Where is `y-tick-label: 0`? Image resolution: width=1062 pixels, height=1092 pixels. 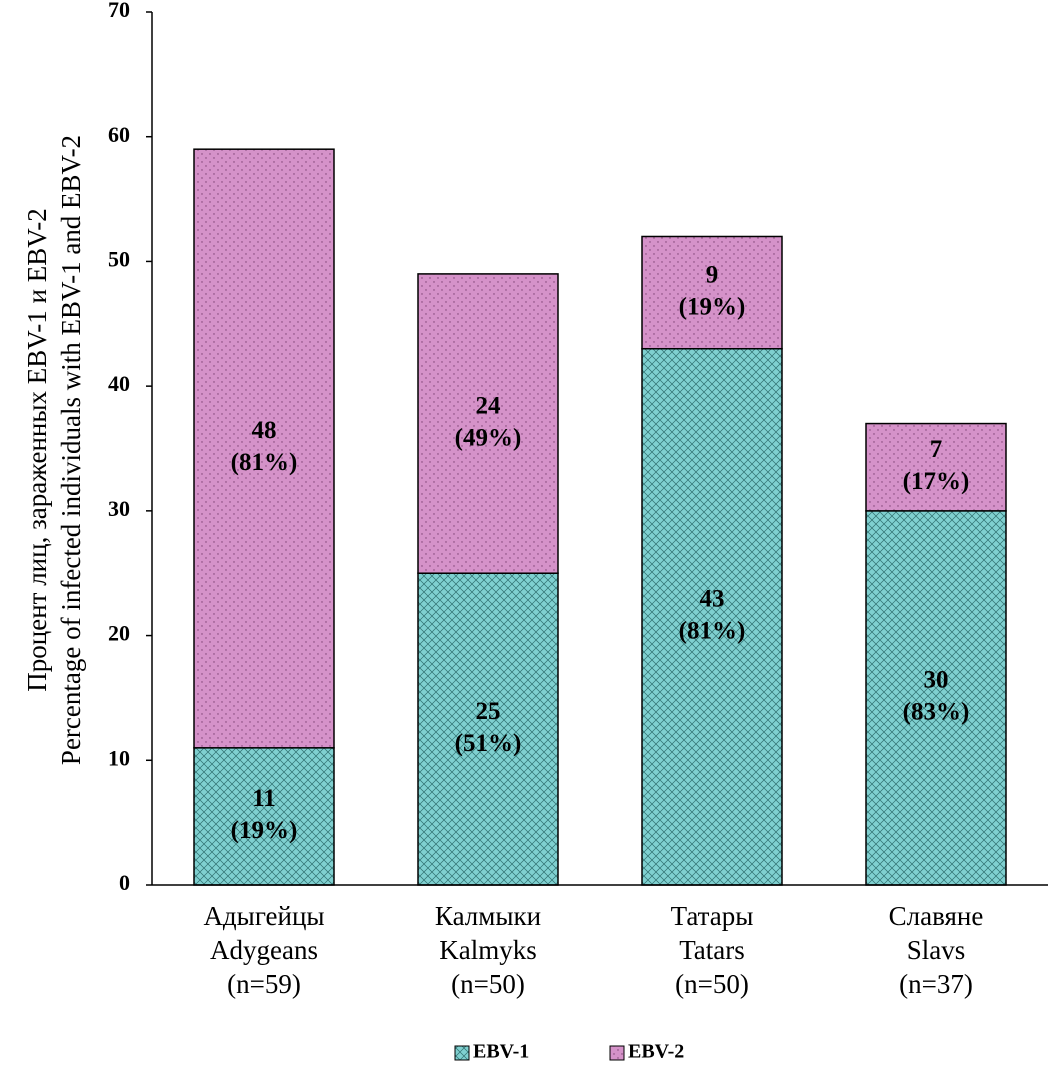
y-tick-label: 0 is located at coordinates (124, 882).